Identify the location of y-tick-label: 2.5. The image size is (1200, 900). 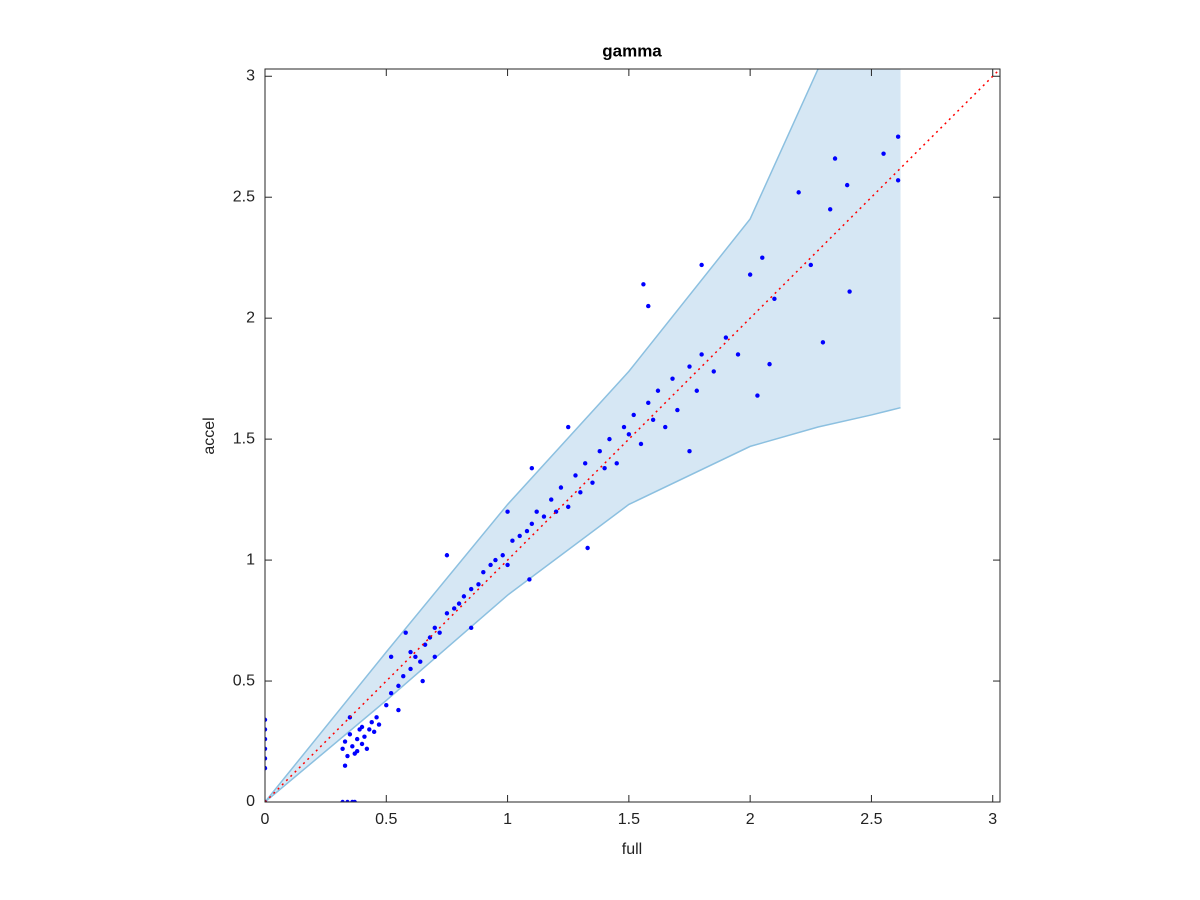
(244, 196).